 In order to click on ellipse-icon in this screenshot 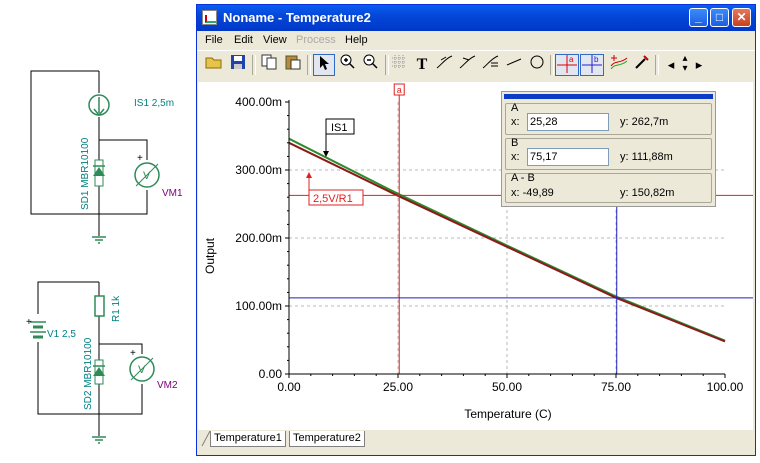, I will do `click(537, 65)`.